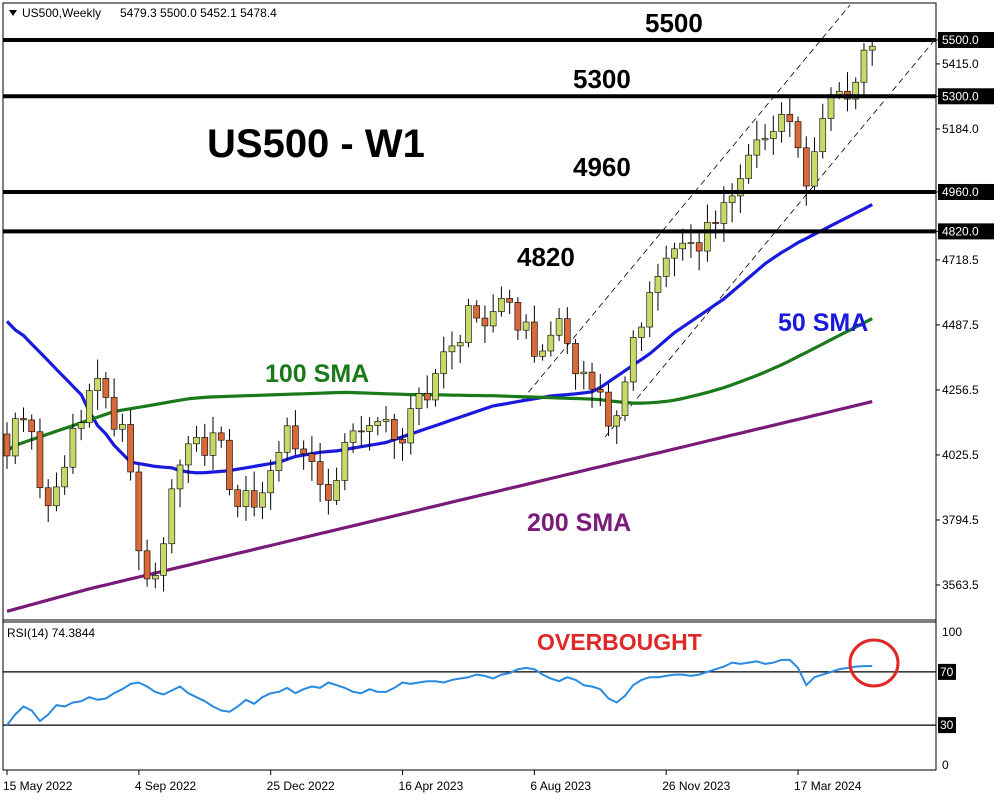 The image size is (1000, 800). Describe the element at coordinates (960, 455) in the screenshot. I see `price-tick-label: 4025.5` at that location.